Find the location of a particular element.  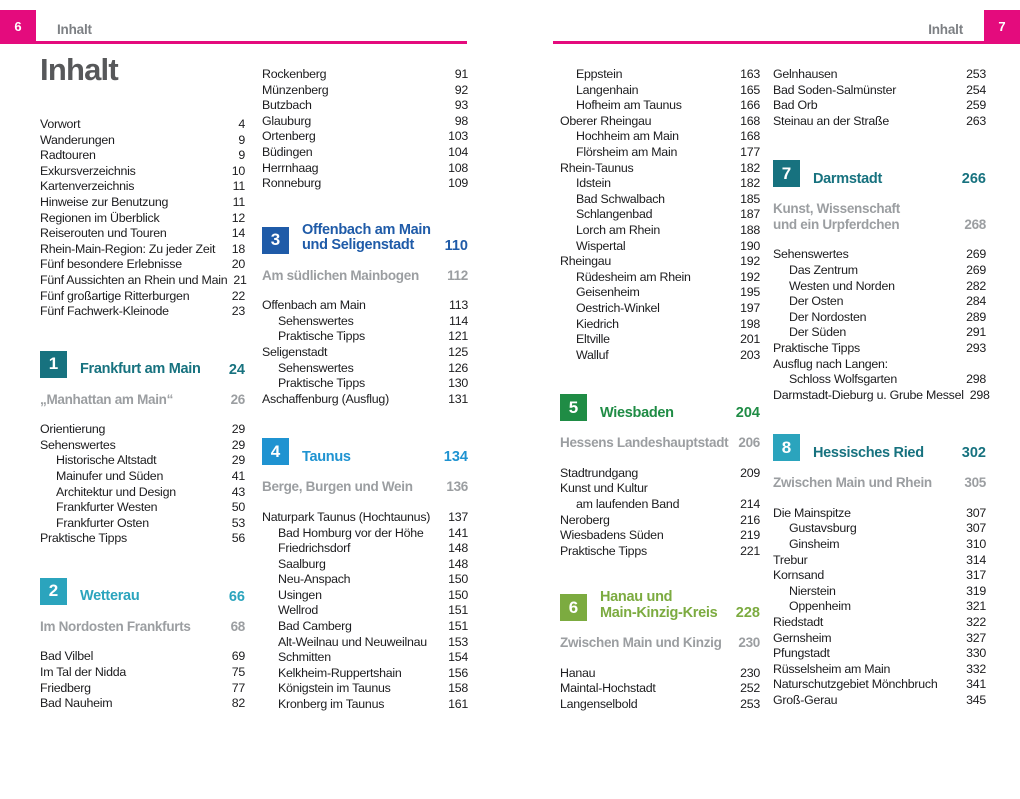

section-subtitle-page: 112 is located at coordinates (457, 275).